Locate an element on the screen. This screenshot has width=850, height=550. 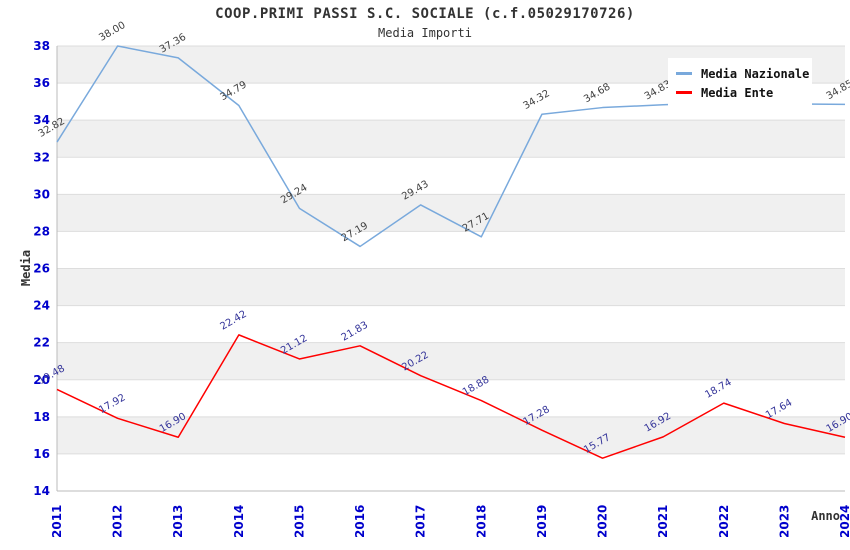
y-tick-label: 38 is located at coordinates (41, 46).